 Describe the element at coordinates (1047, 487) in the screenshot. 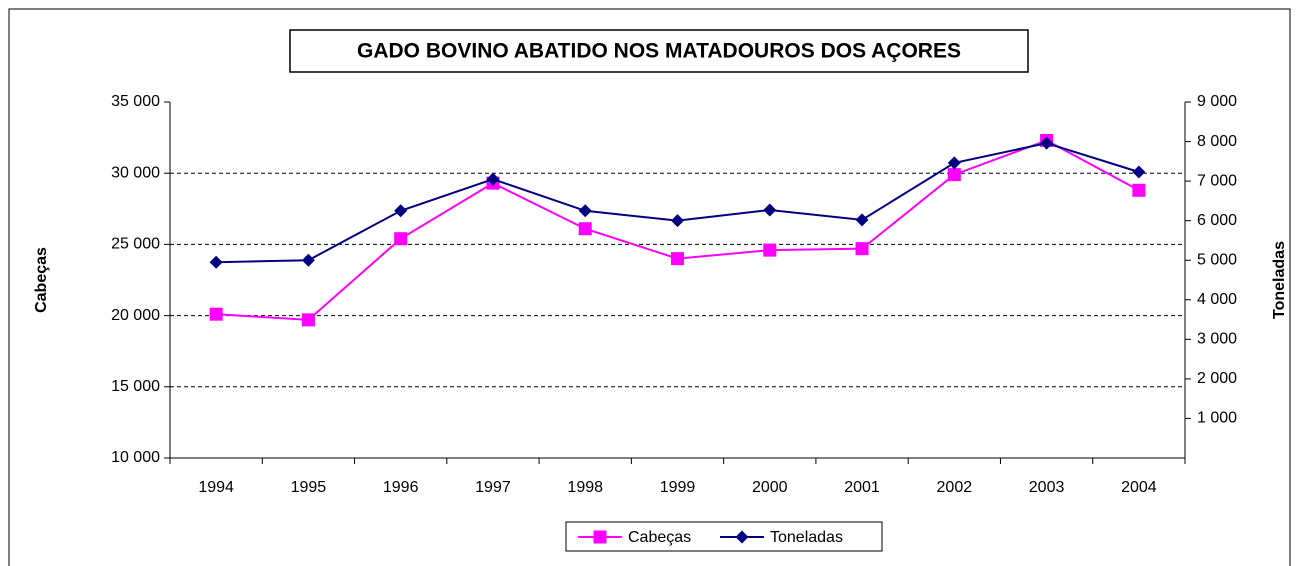

I see `x-tick-label: 2003` at that location.